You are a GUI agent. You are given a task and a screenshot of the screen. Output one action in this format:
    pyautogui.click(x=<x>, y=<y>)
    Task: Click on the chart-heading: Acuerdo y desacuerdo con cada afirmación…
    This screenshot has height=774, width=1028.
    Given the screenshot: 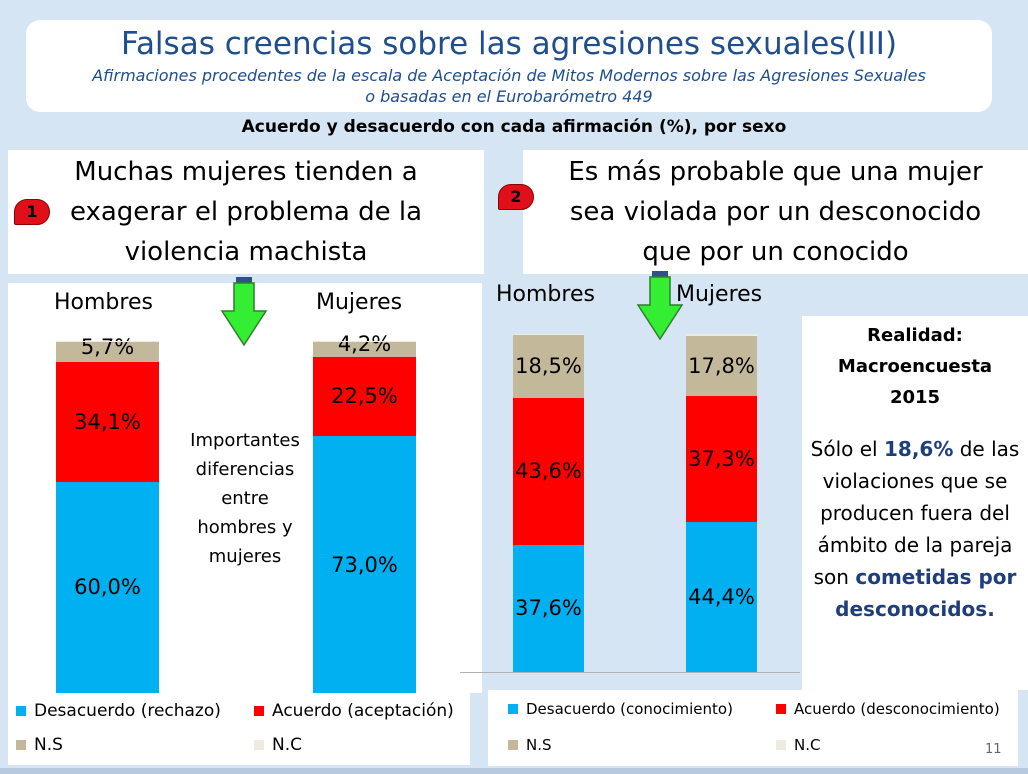 What is the action you would take?
    pyautogui.click(x=514, y=127)
    